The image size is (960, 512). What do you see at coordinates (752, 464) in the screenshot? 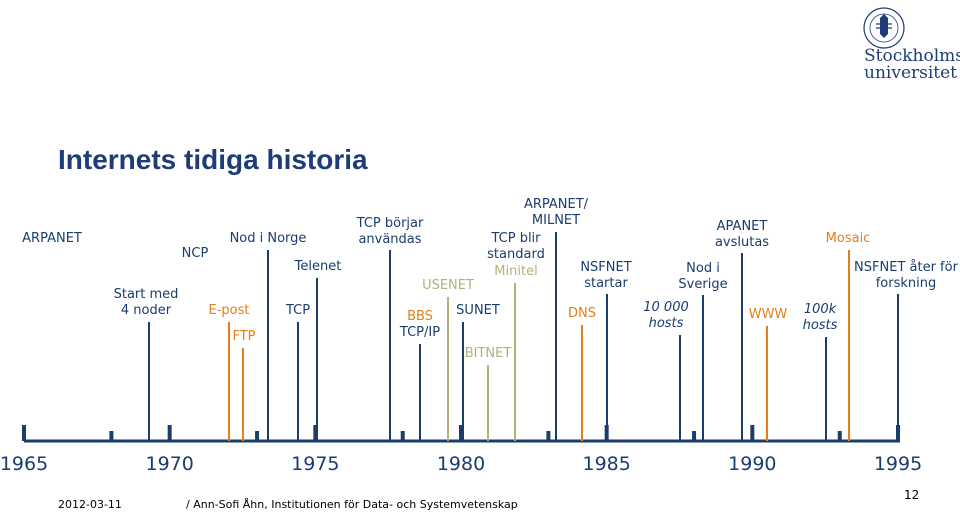
I see `year-label: 1990` at bounding box center [752, 464].